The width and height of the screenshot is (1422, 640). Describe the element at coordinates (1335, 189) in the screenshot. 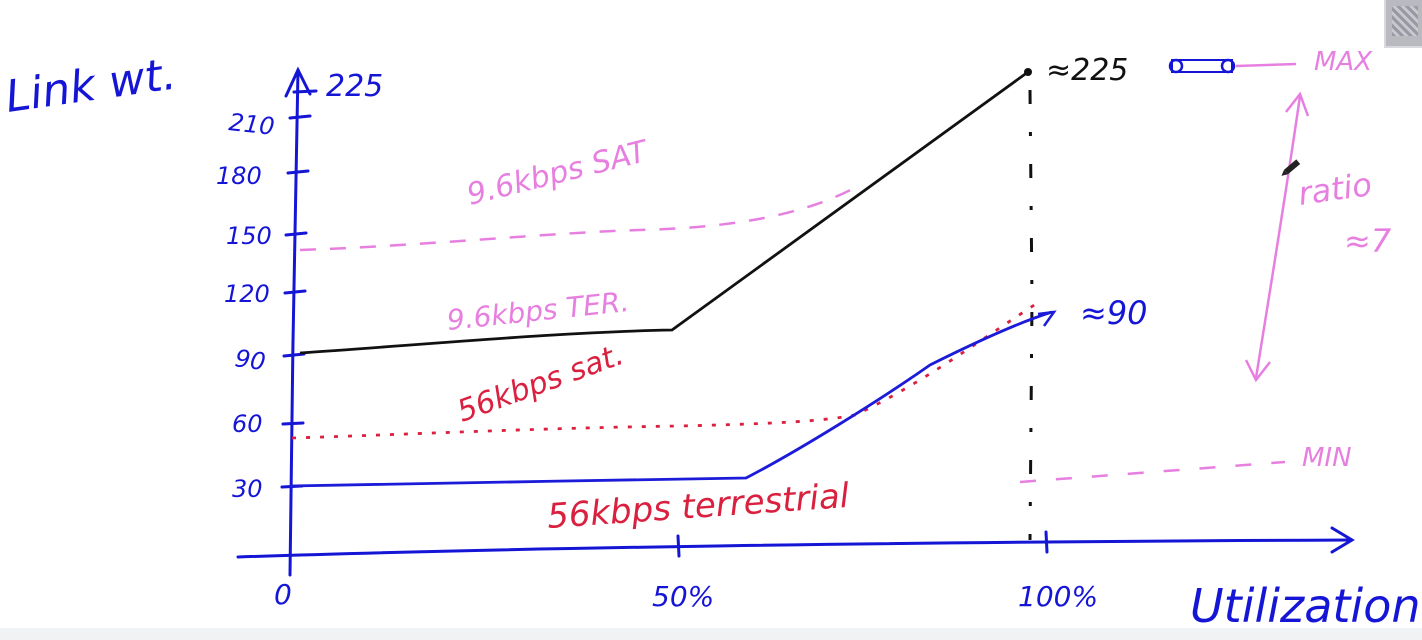

I see `ratio-label: ratio` at that location.